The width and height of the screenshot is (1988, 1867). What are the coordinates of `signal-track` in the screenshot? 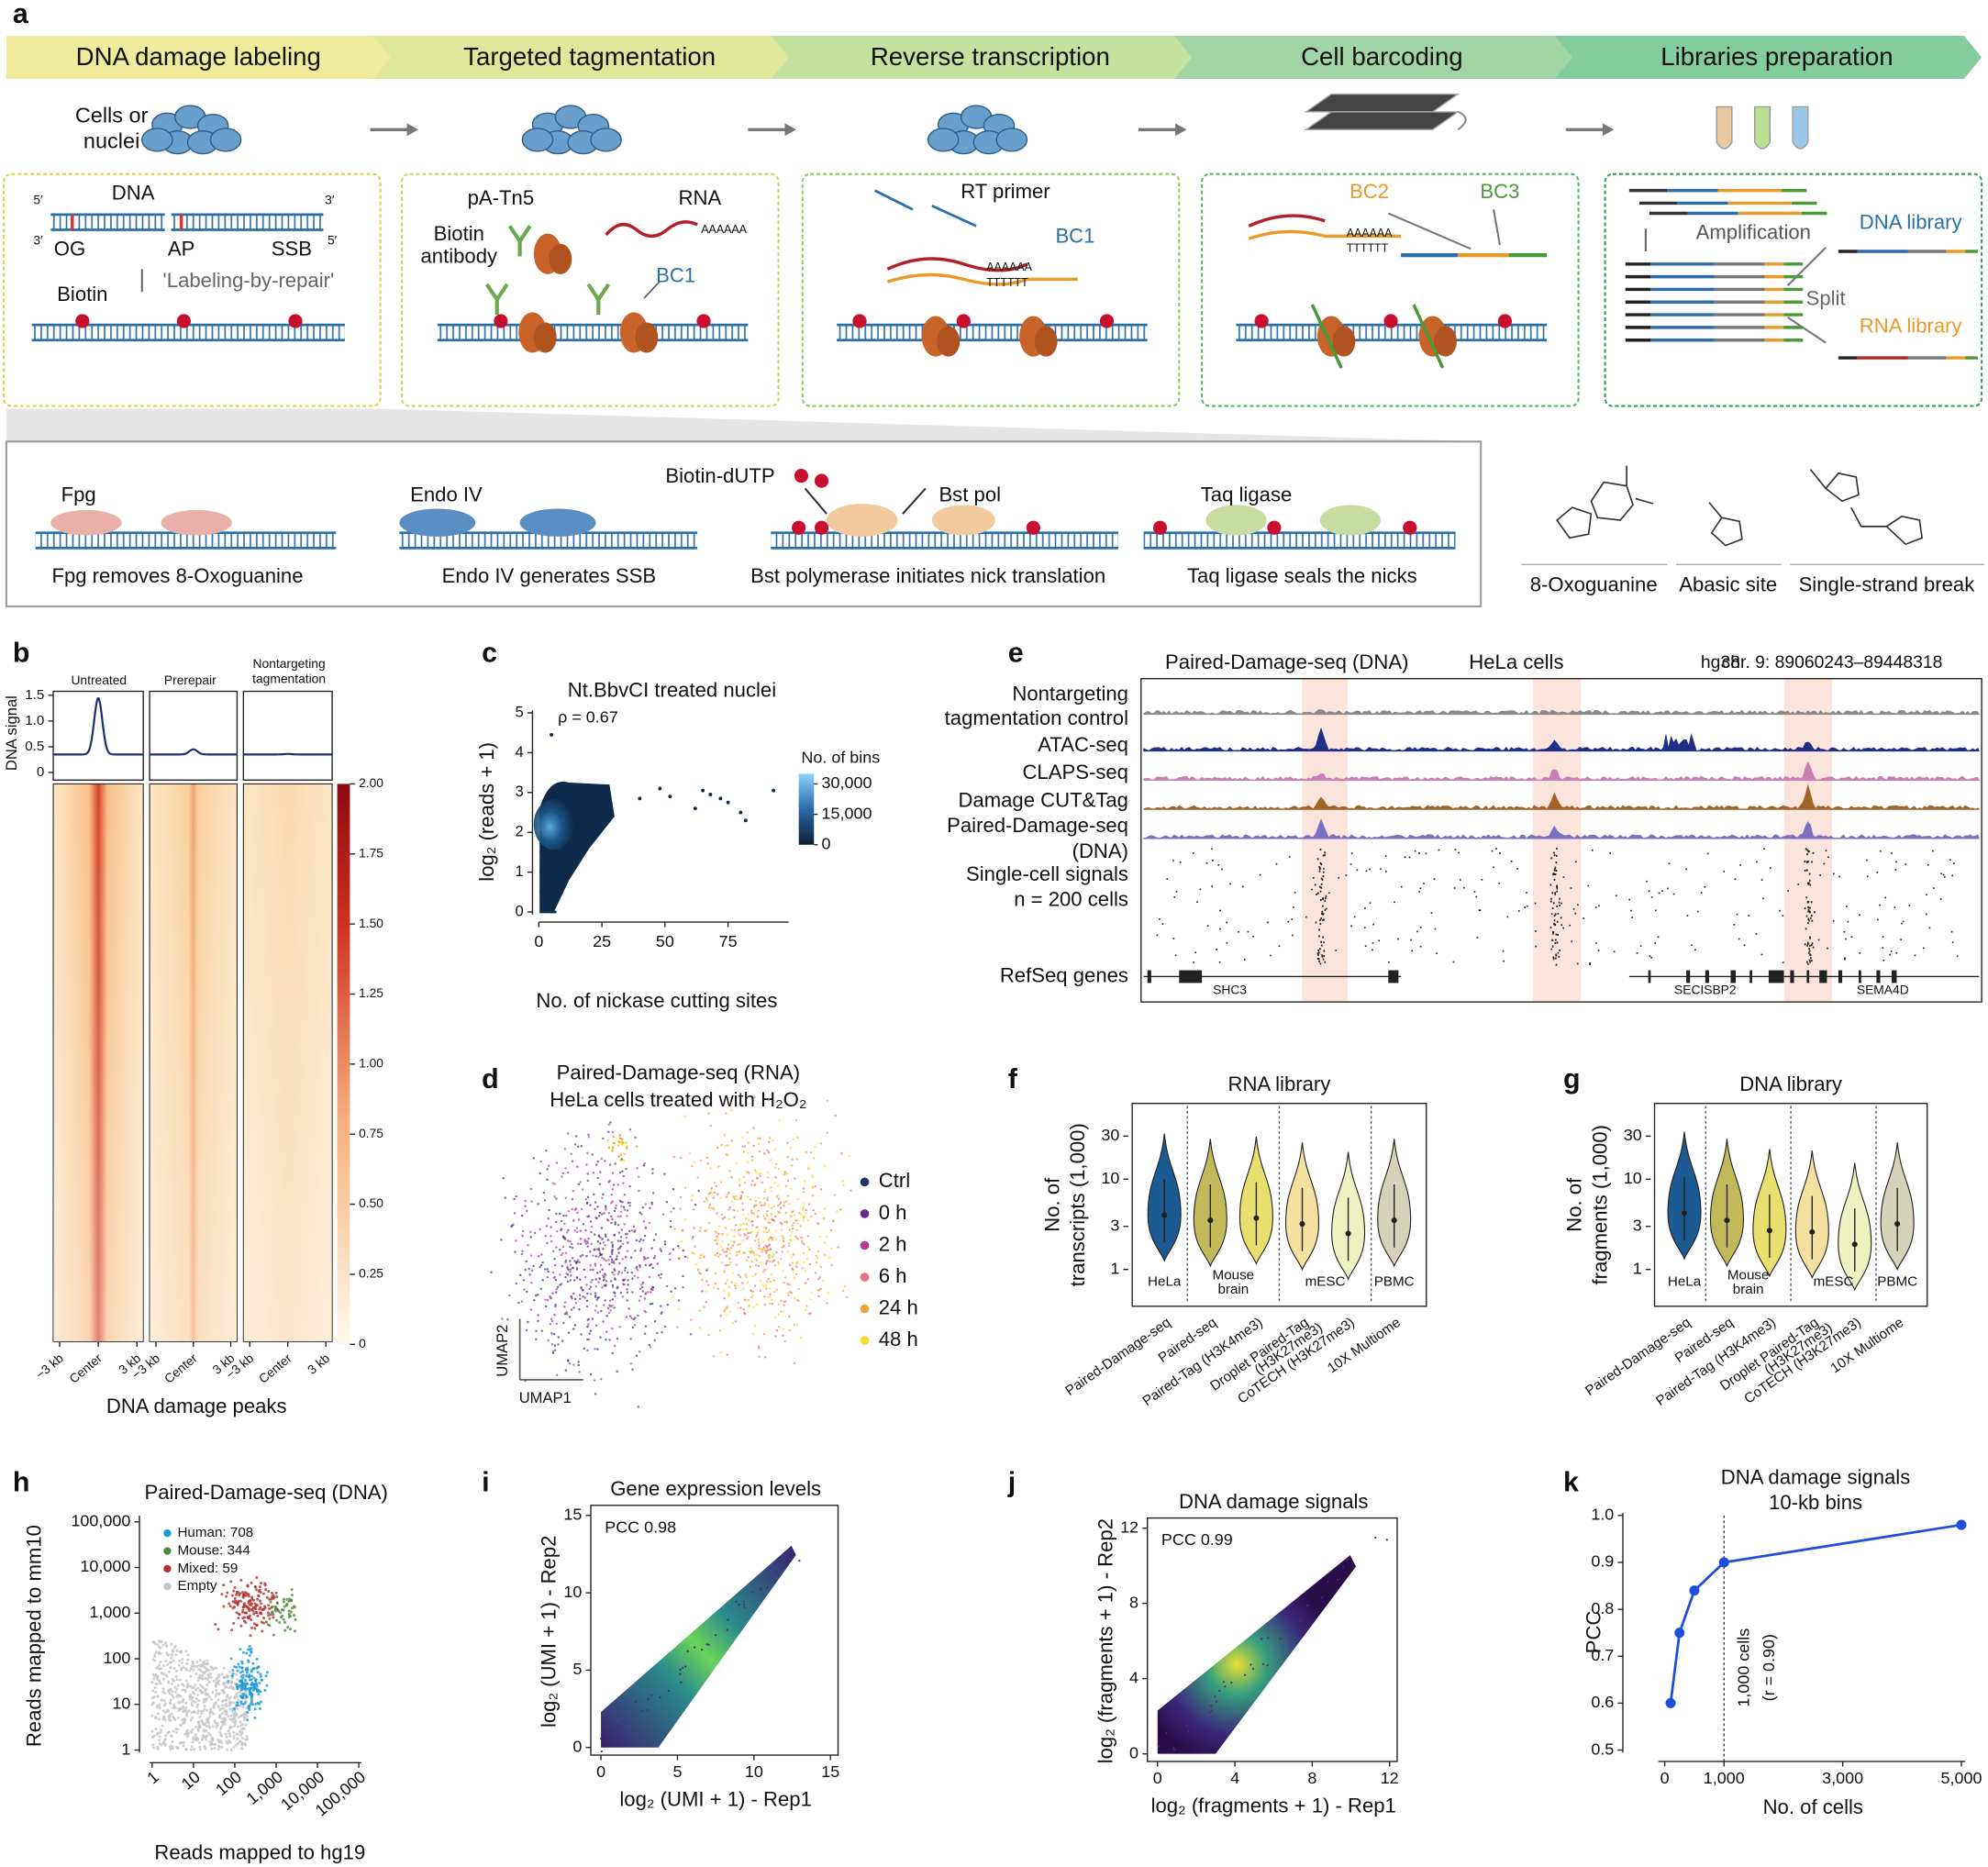 It's located at (1561, 829).